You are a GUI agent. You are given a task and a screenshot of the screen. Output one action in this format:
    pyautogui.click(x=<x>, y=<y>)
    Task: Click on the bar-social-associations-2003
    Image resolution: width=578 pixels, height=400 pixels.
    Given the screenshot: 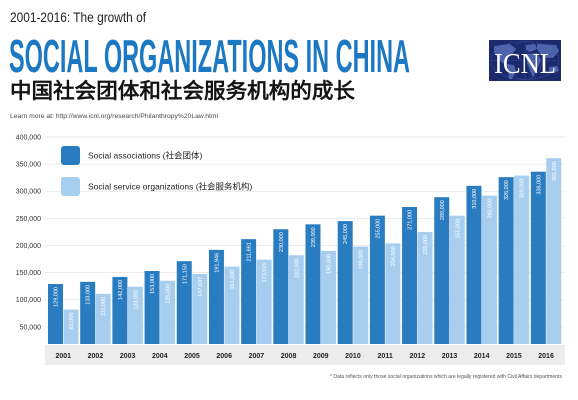 What is the action you would take?
    pyautogui.click(x=120, y=310)
    